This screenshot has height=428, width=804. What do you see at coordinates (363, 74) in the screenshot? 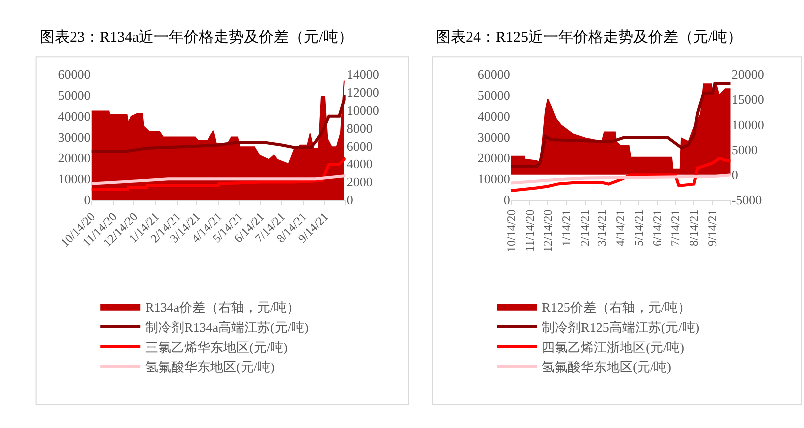
I see `y2-tick-label: 14000` at bounding box center [363, 74].